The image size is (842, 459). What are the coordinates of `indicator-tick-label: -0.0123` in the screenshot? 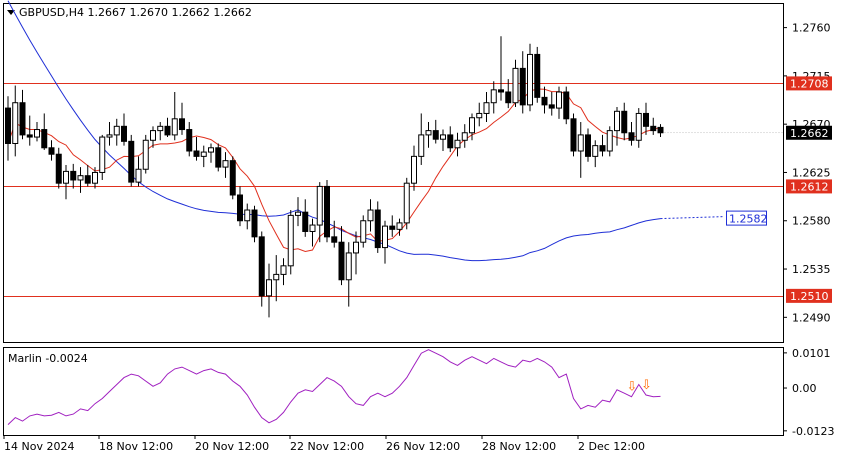 It's located at (813, 431).